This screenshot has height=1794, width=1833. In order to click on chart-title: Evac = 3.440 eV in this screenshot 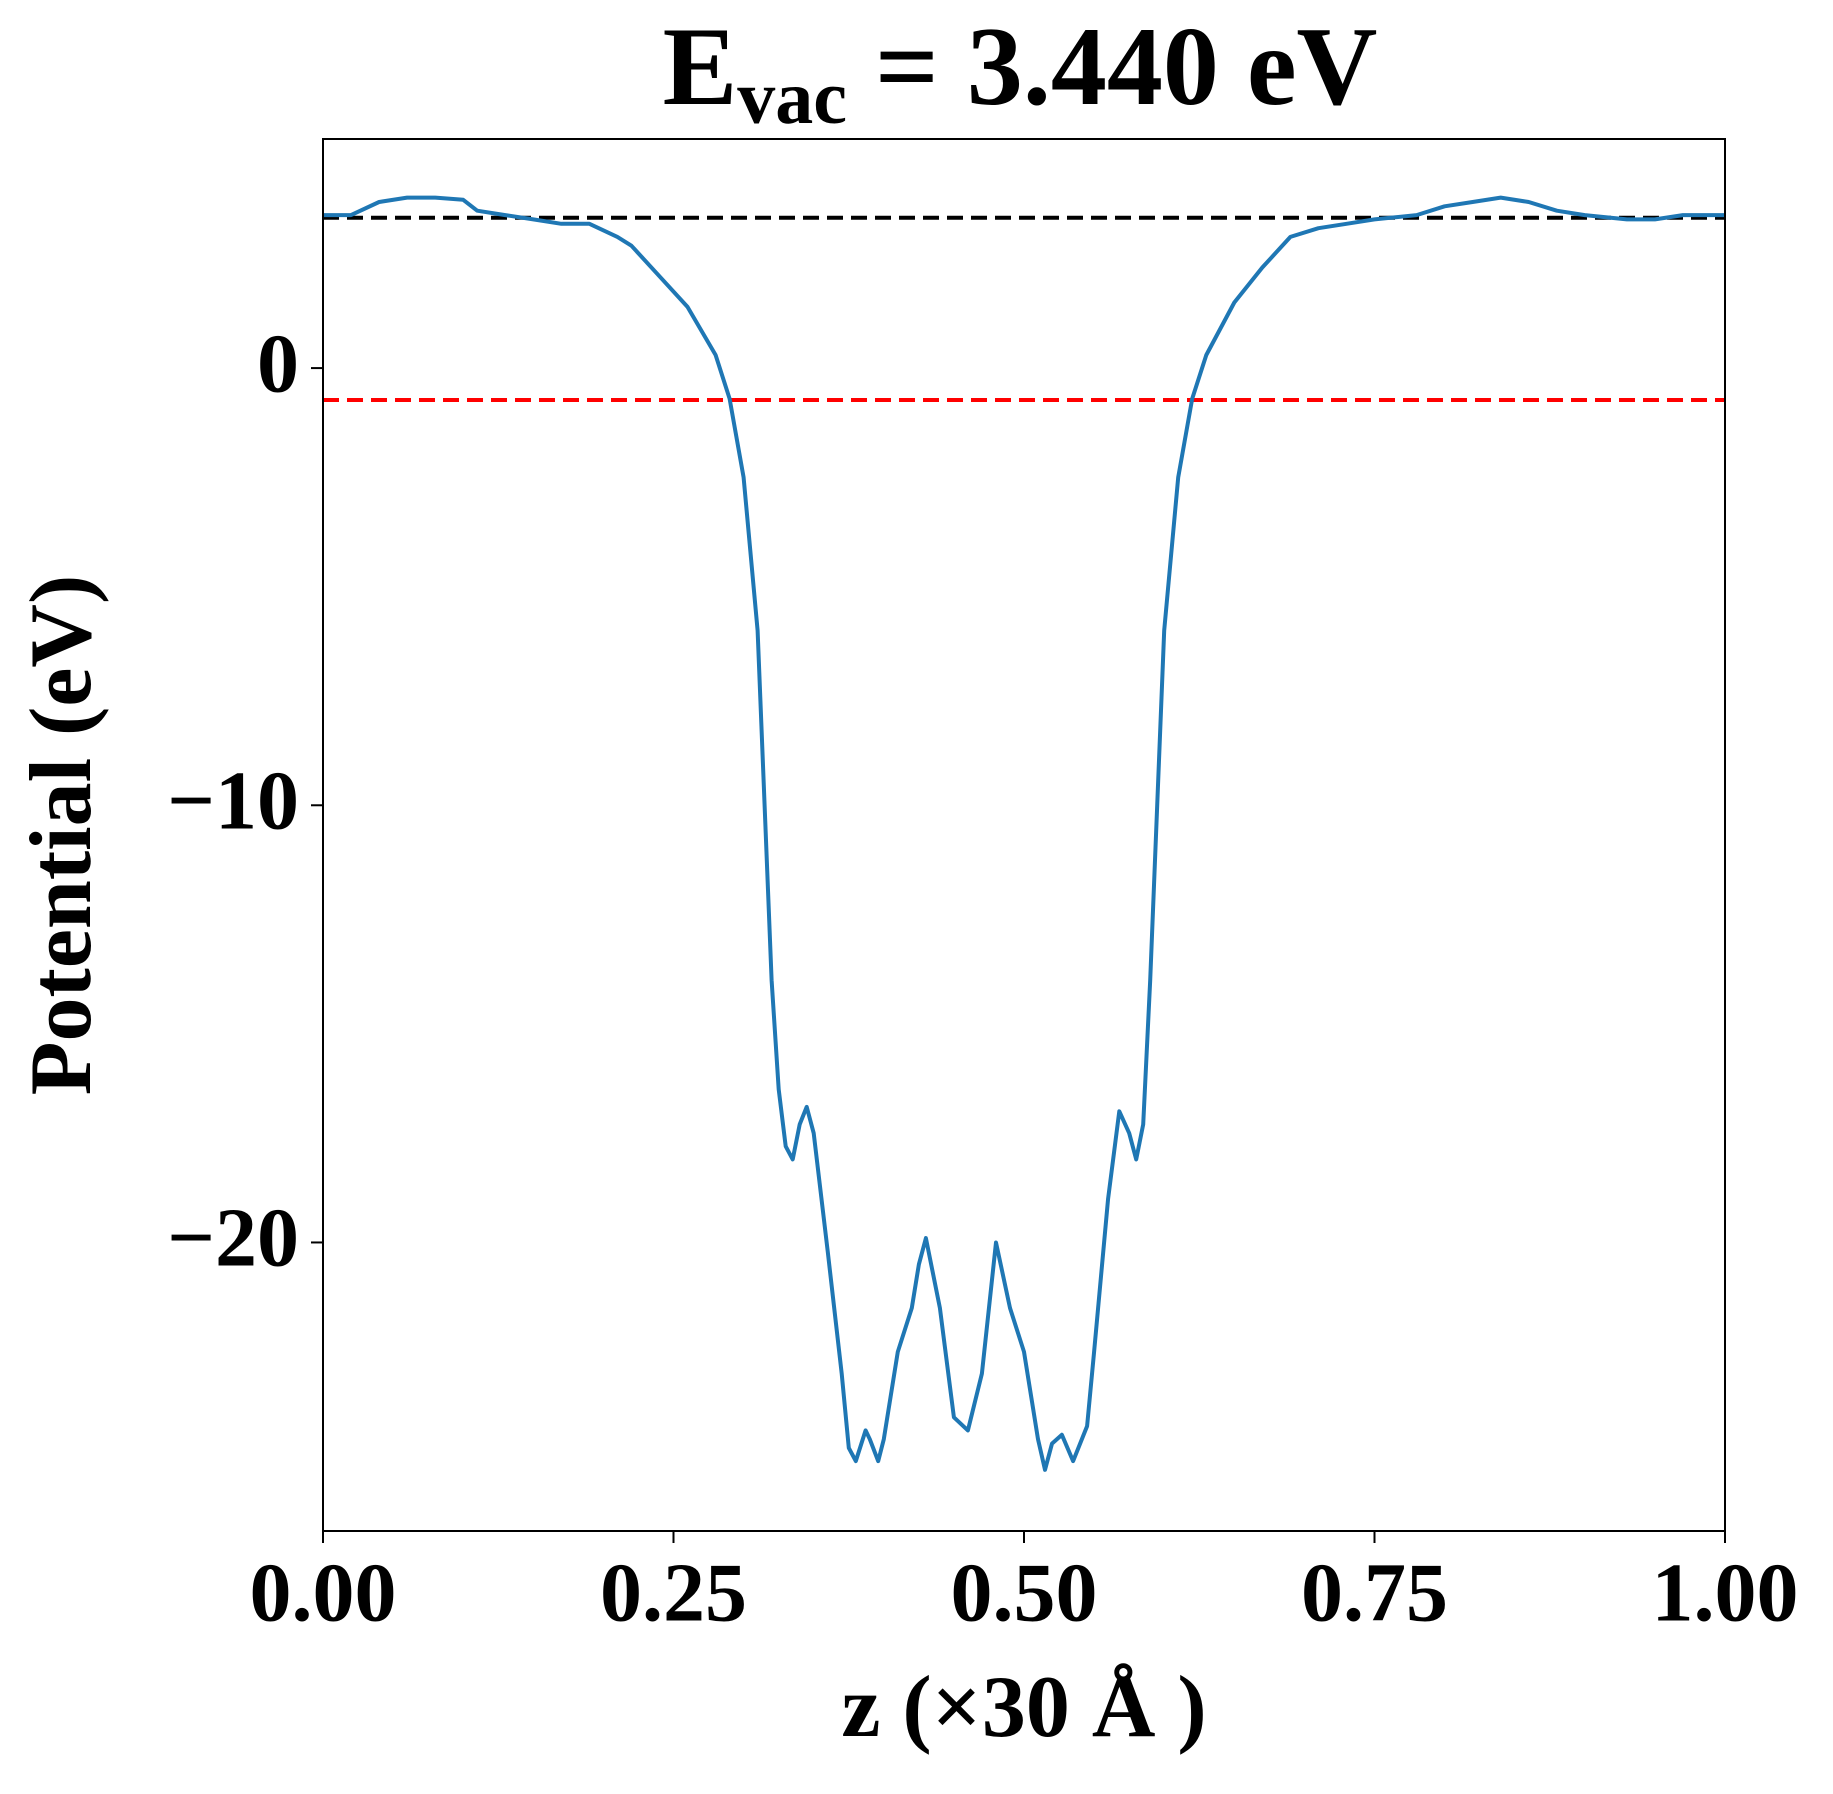, I will do `click(1020, 73)`.